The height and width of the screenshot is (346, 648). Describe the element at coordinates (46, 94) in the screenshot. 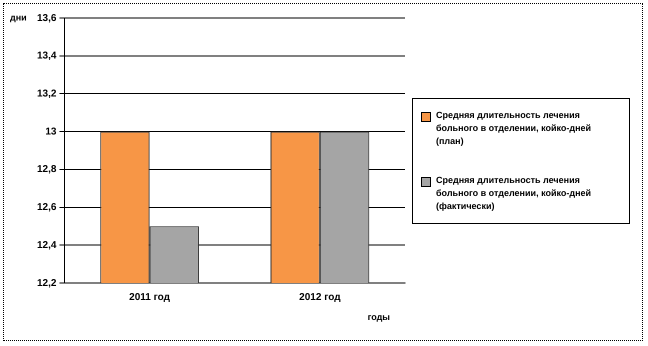

I see `y-tick-label: 13,2` at that location.